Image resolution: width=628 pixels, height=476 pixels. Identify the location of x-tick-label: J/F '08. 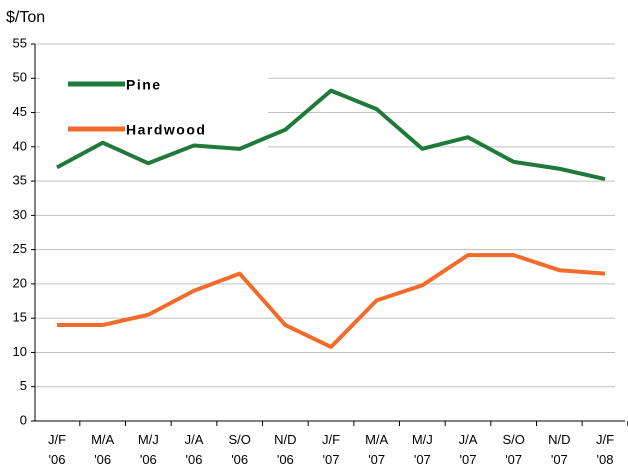
(605, 449).